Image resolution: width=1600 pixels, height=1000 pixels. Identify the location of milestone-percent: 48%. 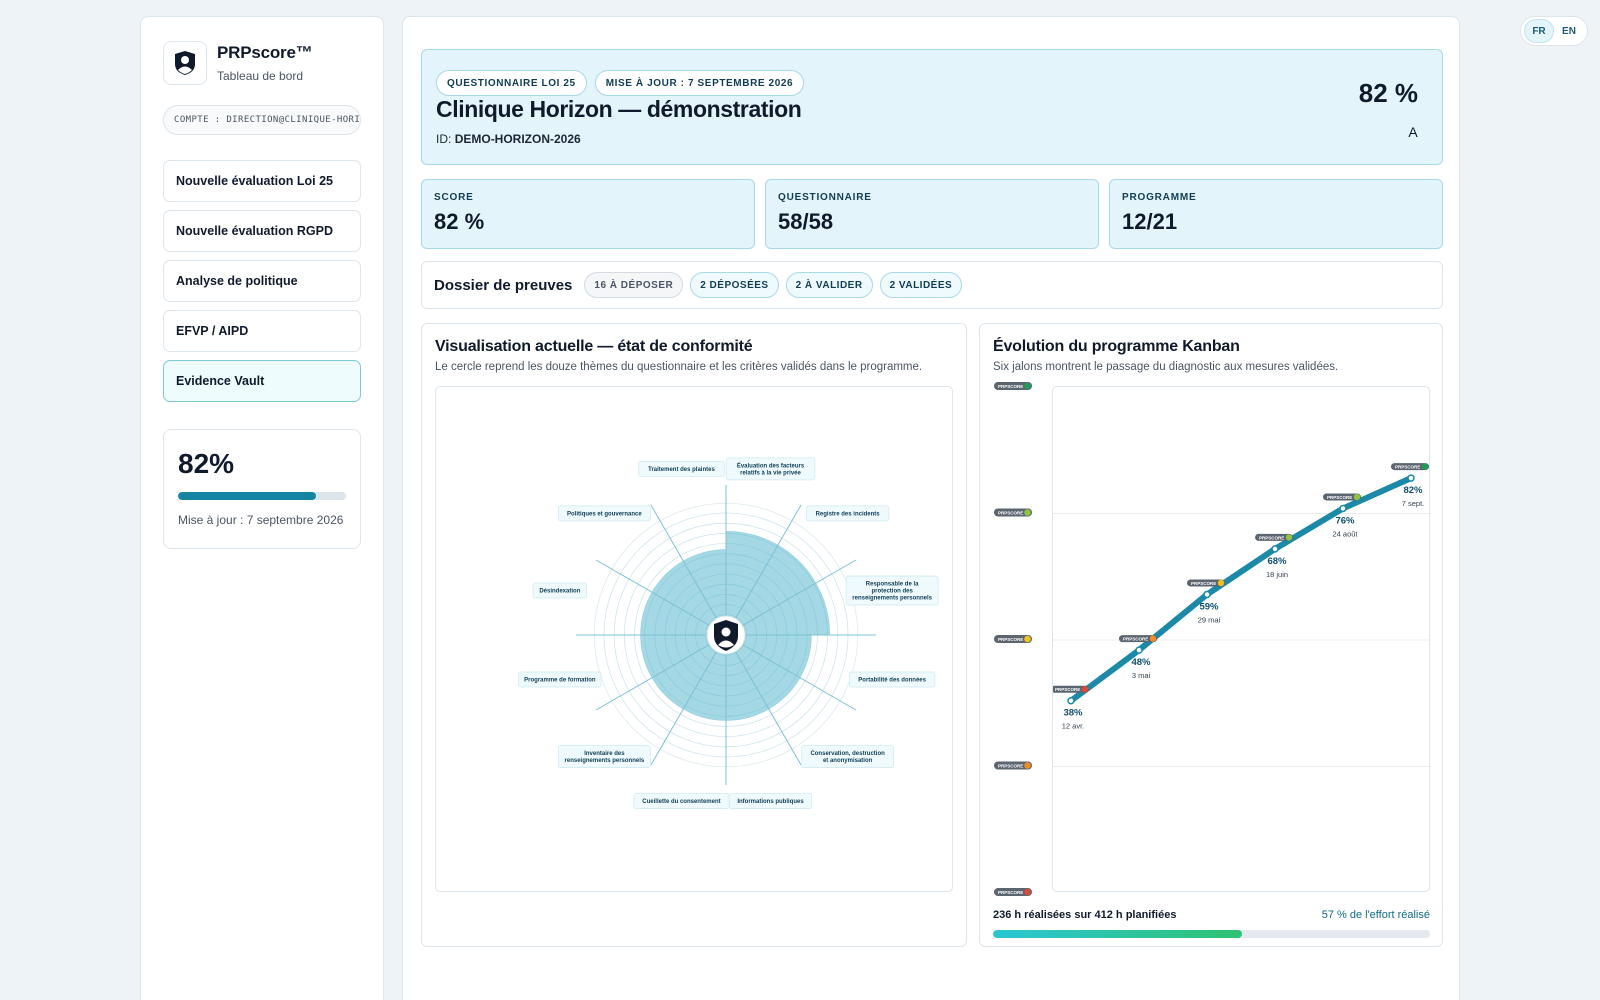
(1141, 662).